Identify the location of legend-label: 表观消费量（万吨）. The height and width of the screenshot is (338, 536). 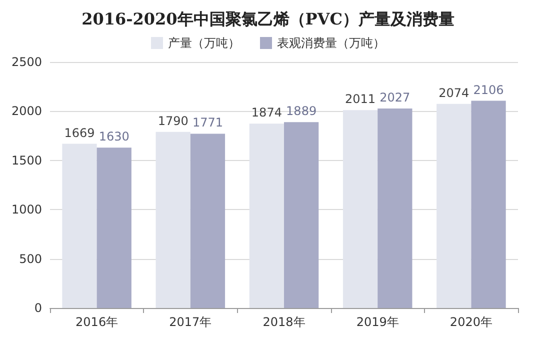
(331, 43).